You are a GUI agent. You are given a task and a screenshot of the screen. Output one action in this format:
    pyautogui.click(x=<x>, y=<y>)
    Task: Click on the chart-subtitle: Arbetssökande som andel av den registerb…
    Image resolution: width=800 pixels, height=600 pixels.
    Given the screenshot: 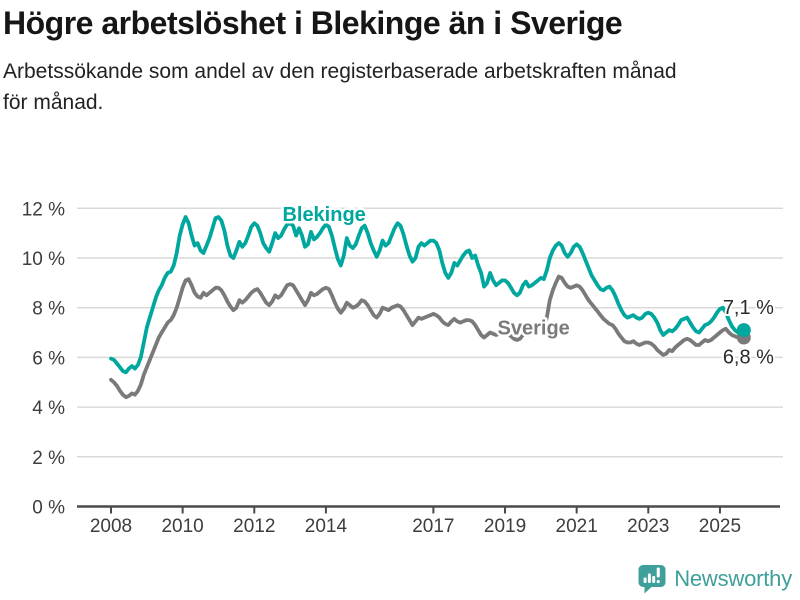 What is the action you would take?
    pyautogui.click(x=400, y=87)
    